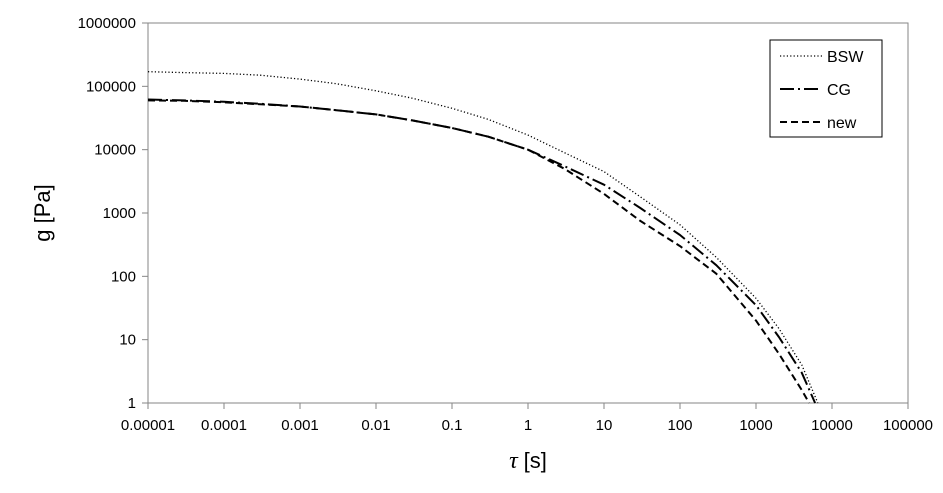  I want to click on legend-label-new: new, so click(842, 123).